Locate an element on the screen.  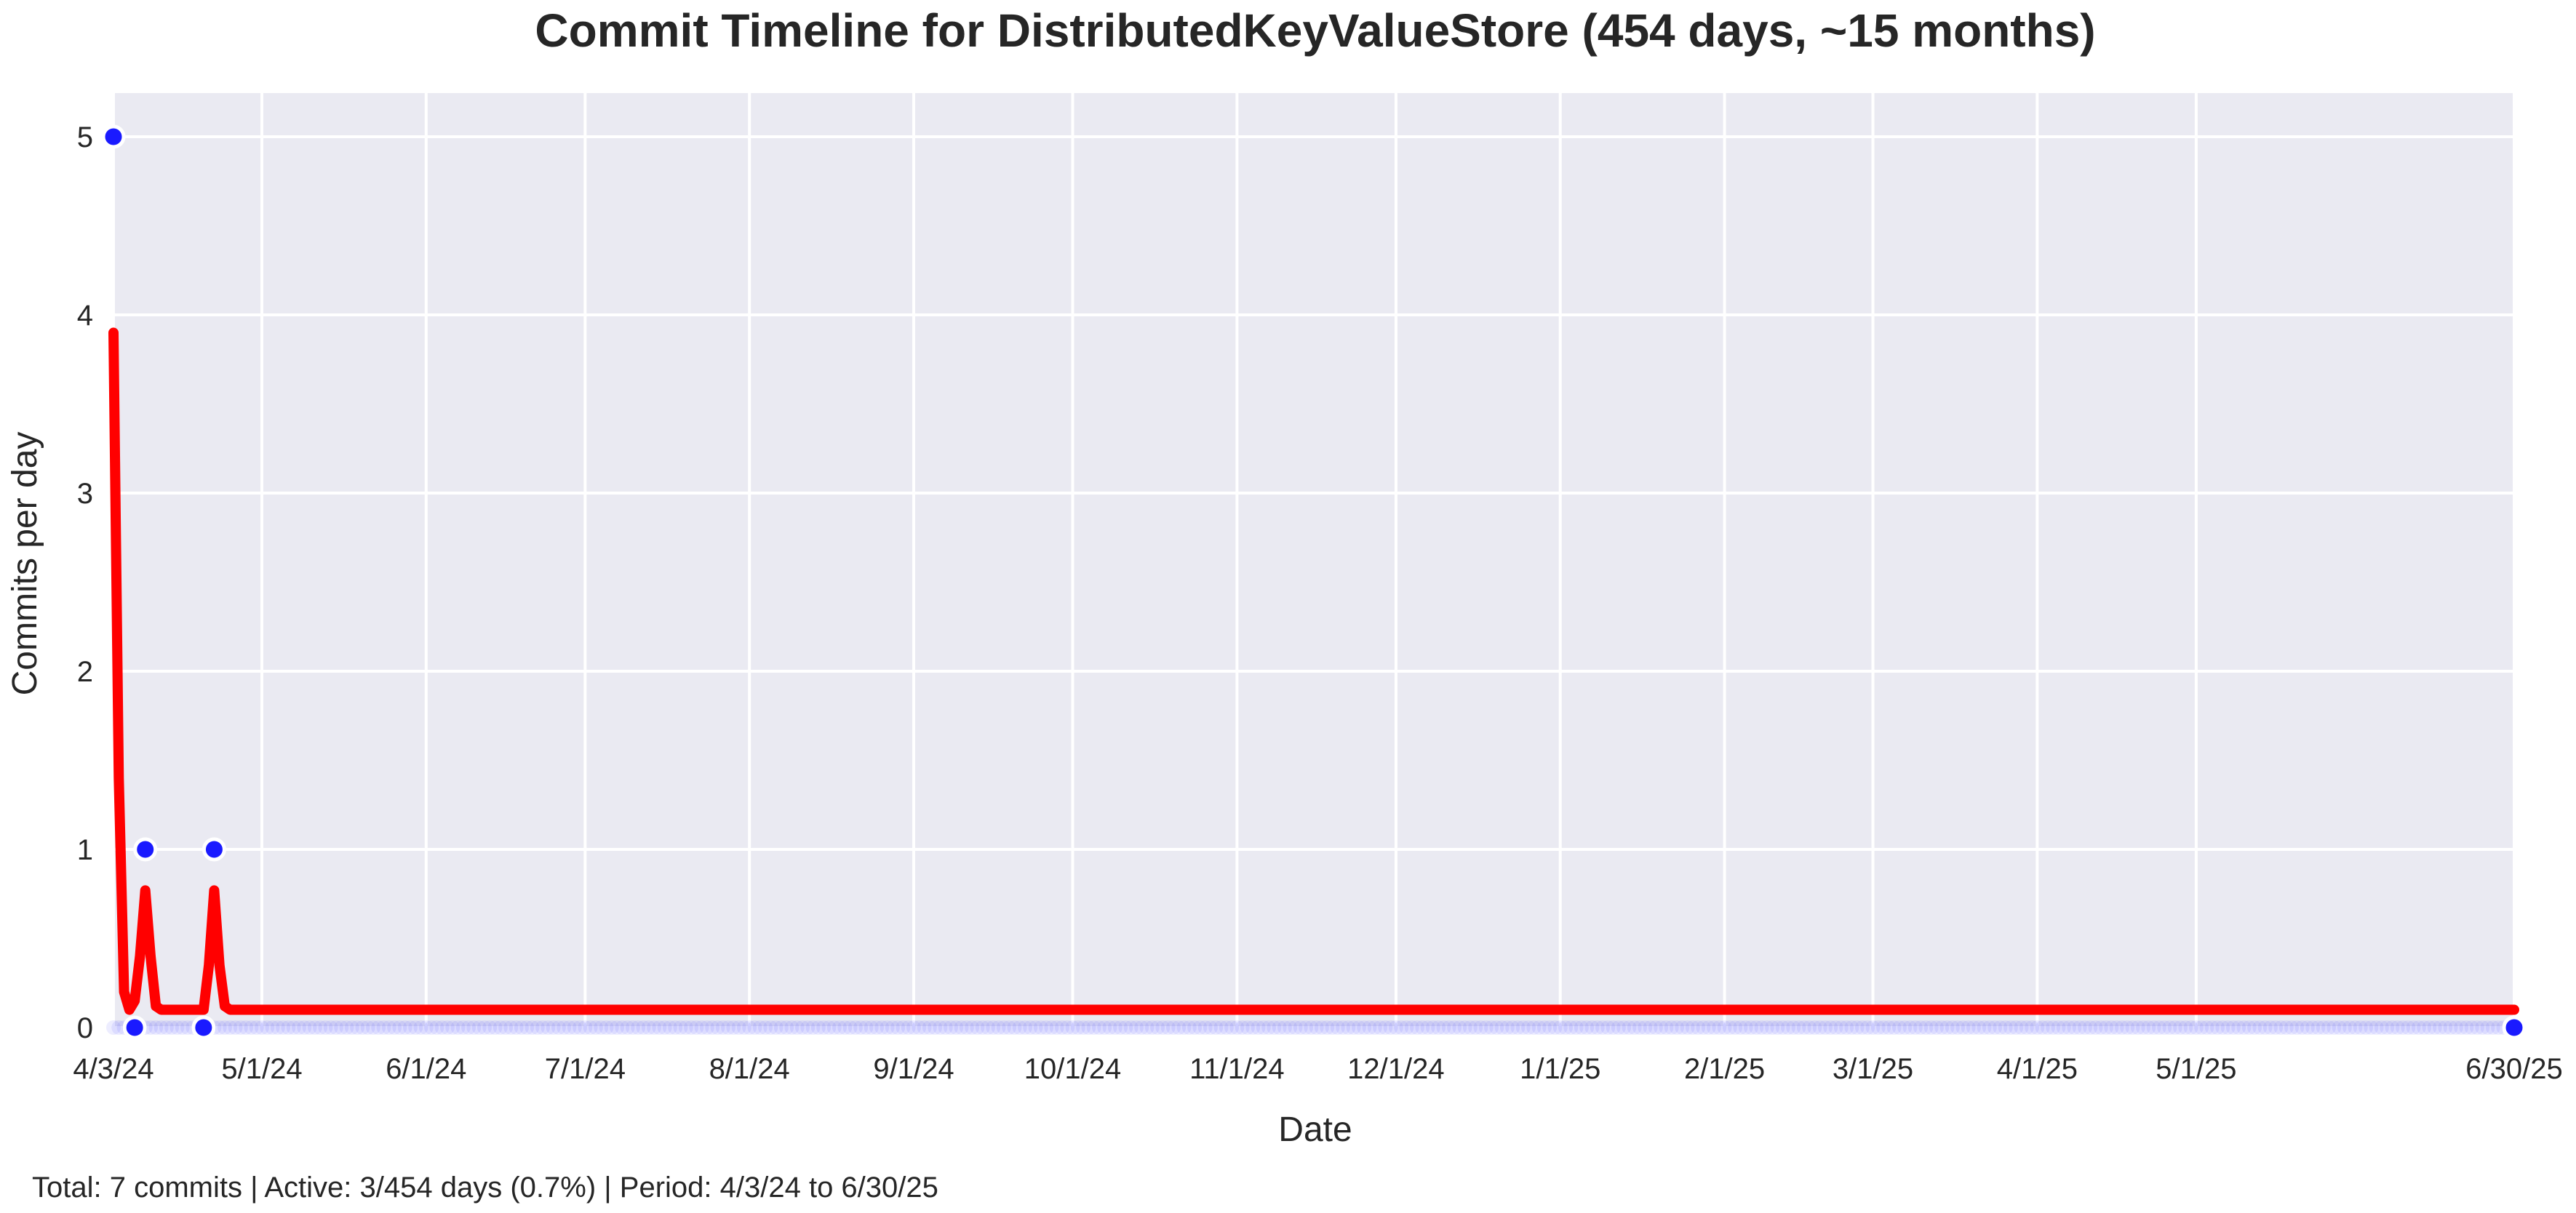
x-tick-label: 2/1/25 is located at coordinates (1724, 1069).